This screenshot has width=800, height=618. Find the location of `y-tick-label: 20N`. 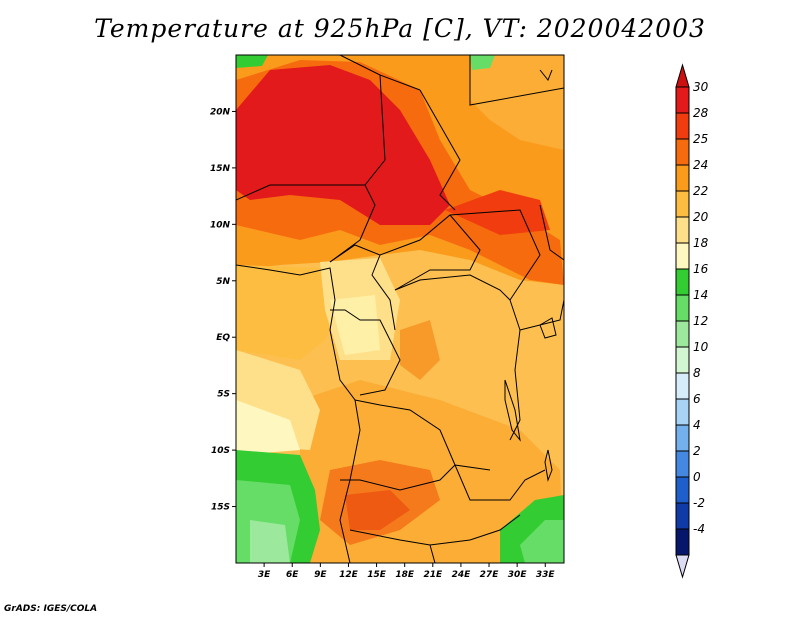

y-tick-label: 20N is located at coordinates (220, 112).